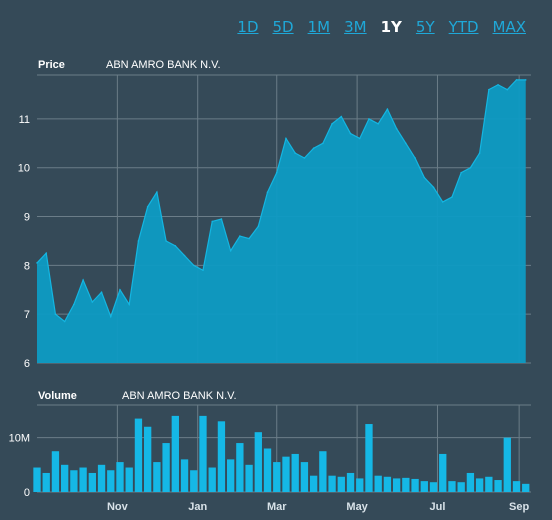 This screenshot has height=520, width=552. Describe the element at coordinates (438, 507) in the screenshot. I see `xtick-label: Jul` at that location.